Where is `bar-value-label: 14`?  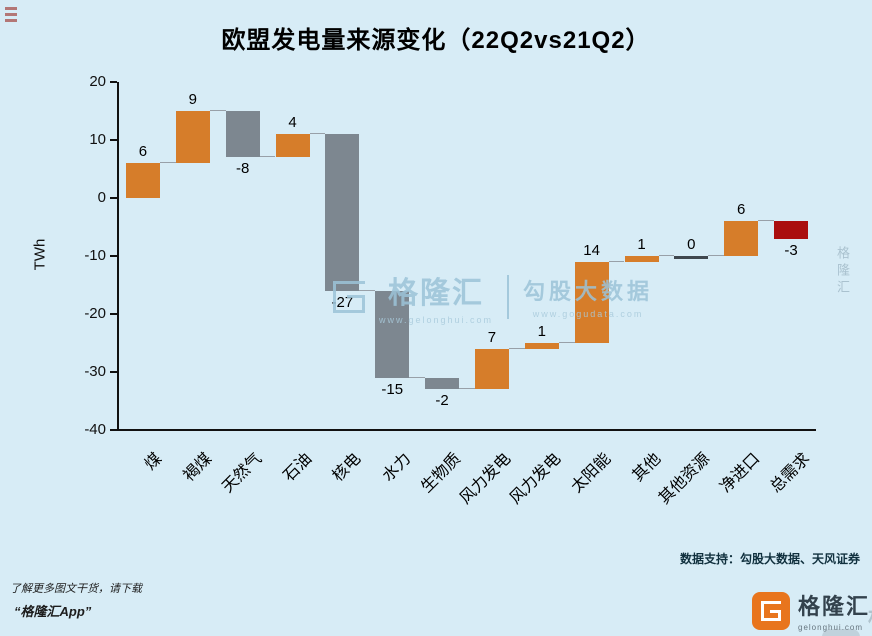
bar-value-label: 14 is located at coordinates (591, 250).